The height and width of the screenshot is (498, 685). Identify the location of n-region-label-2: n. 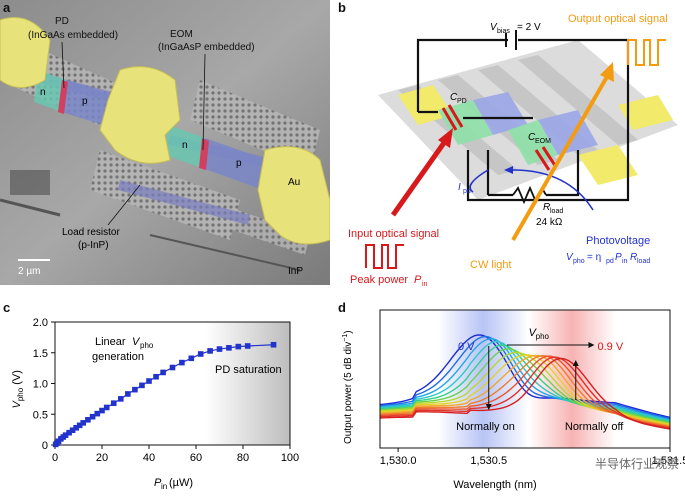
(185, 145).